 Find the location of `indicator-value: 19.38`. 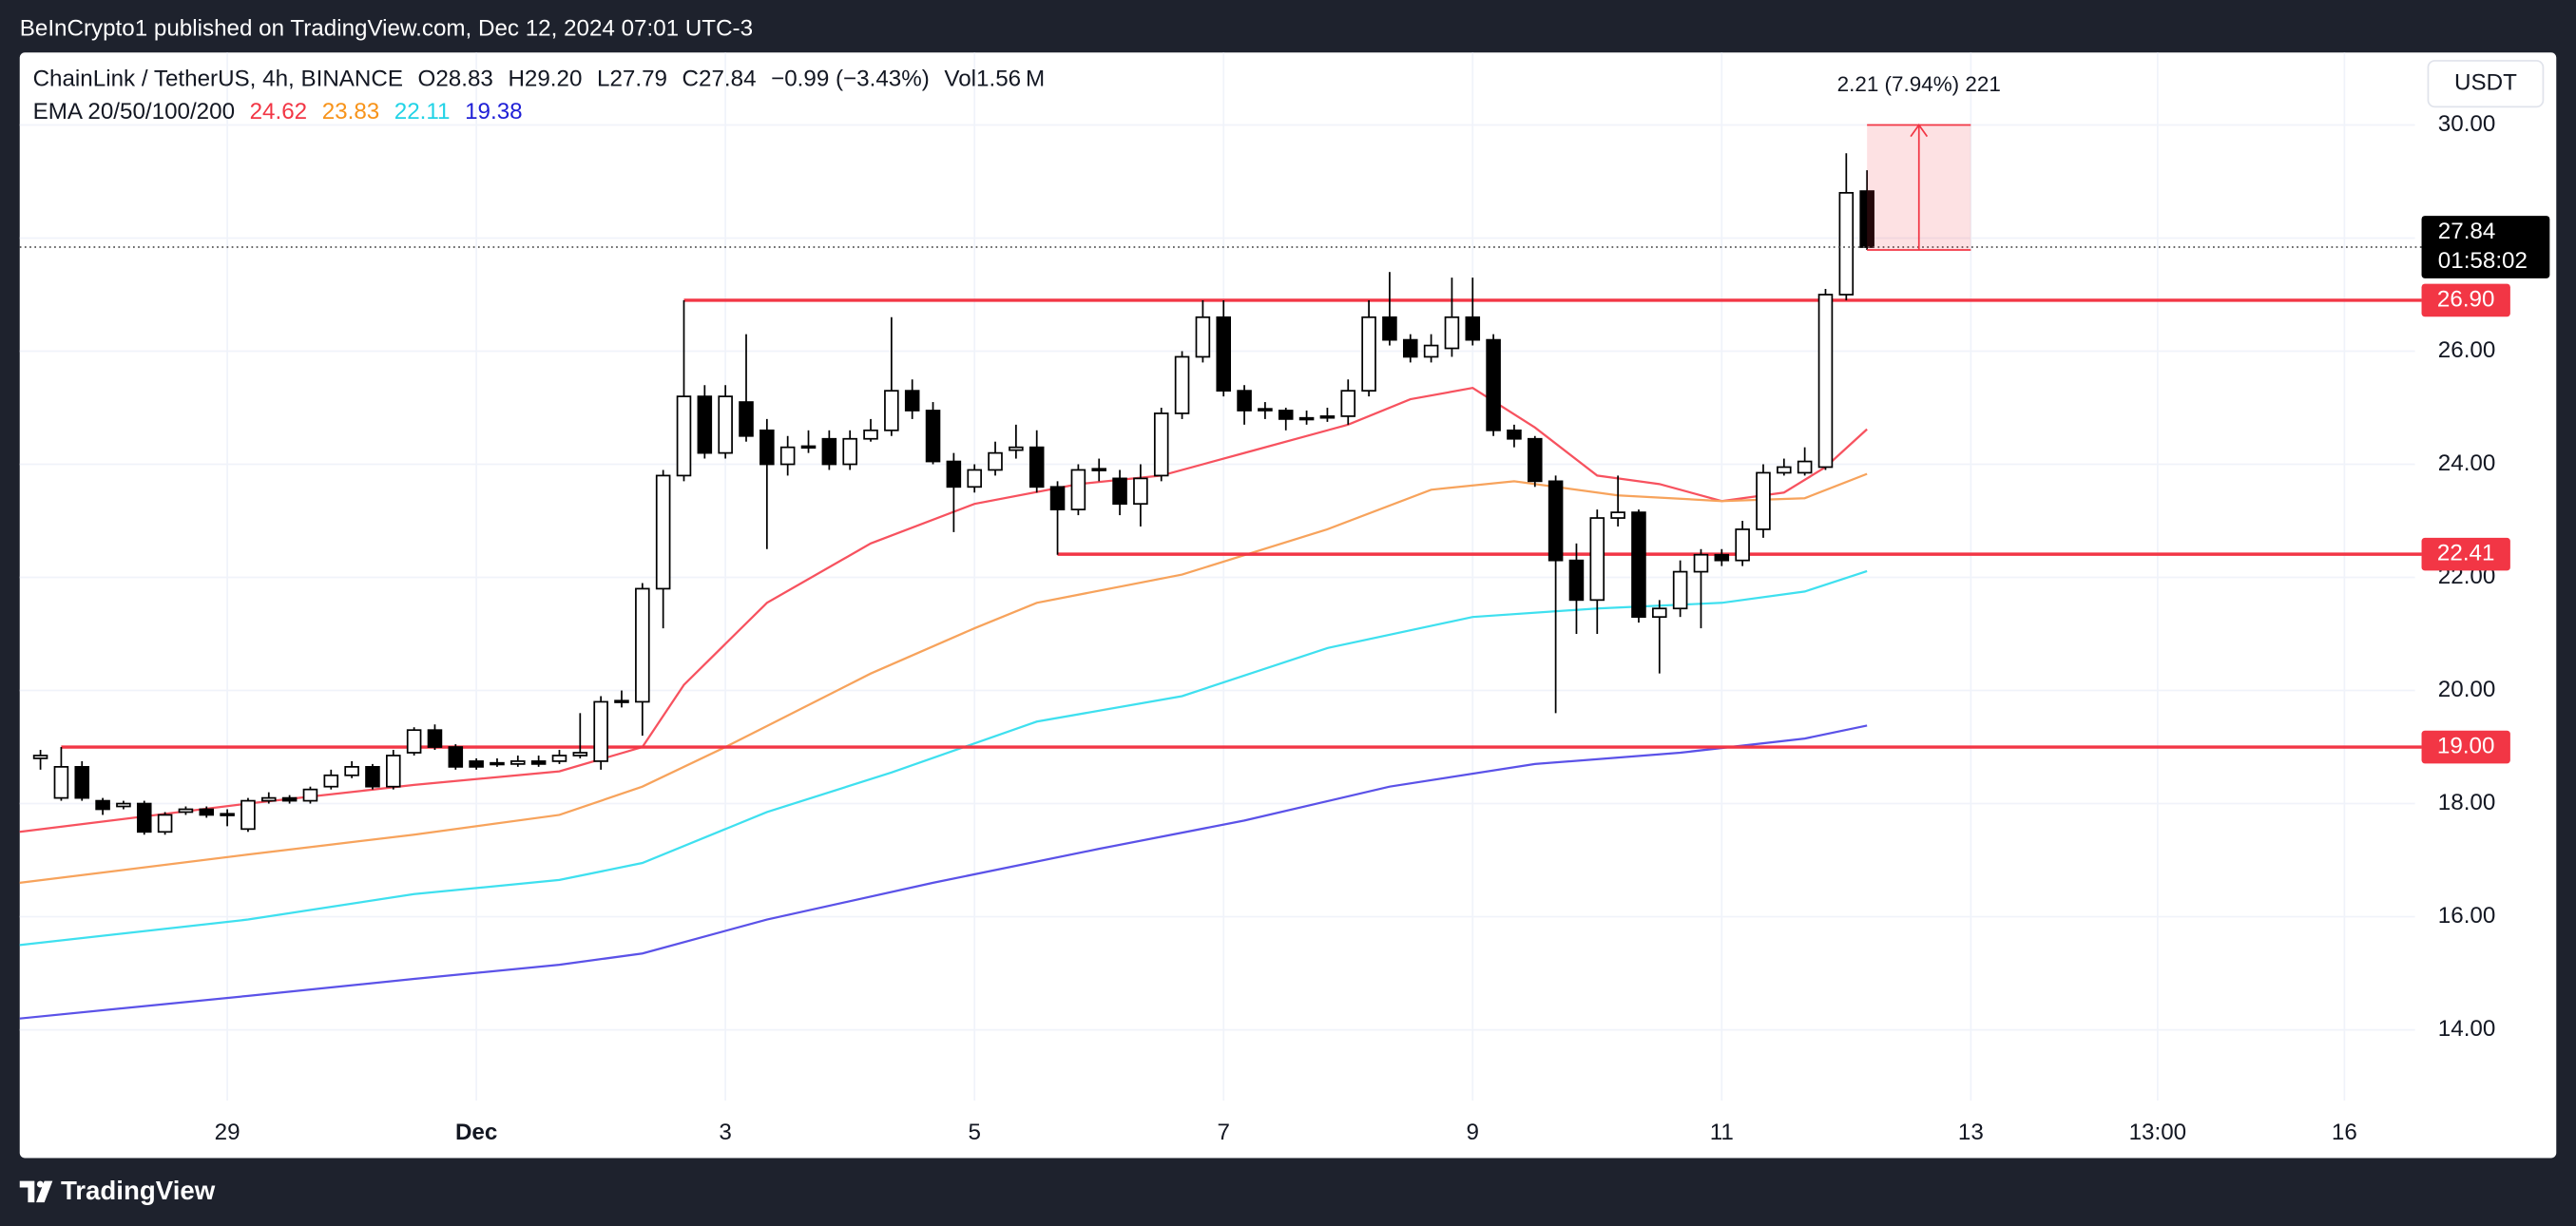

indicator-value: 19.38 is located at coordinates (494, 113).